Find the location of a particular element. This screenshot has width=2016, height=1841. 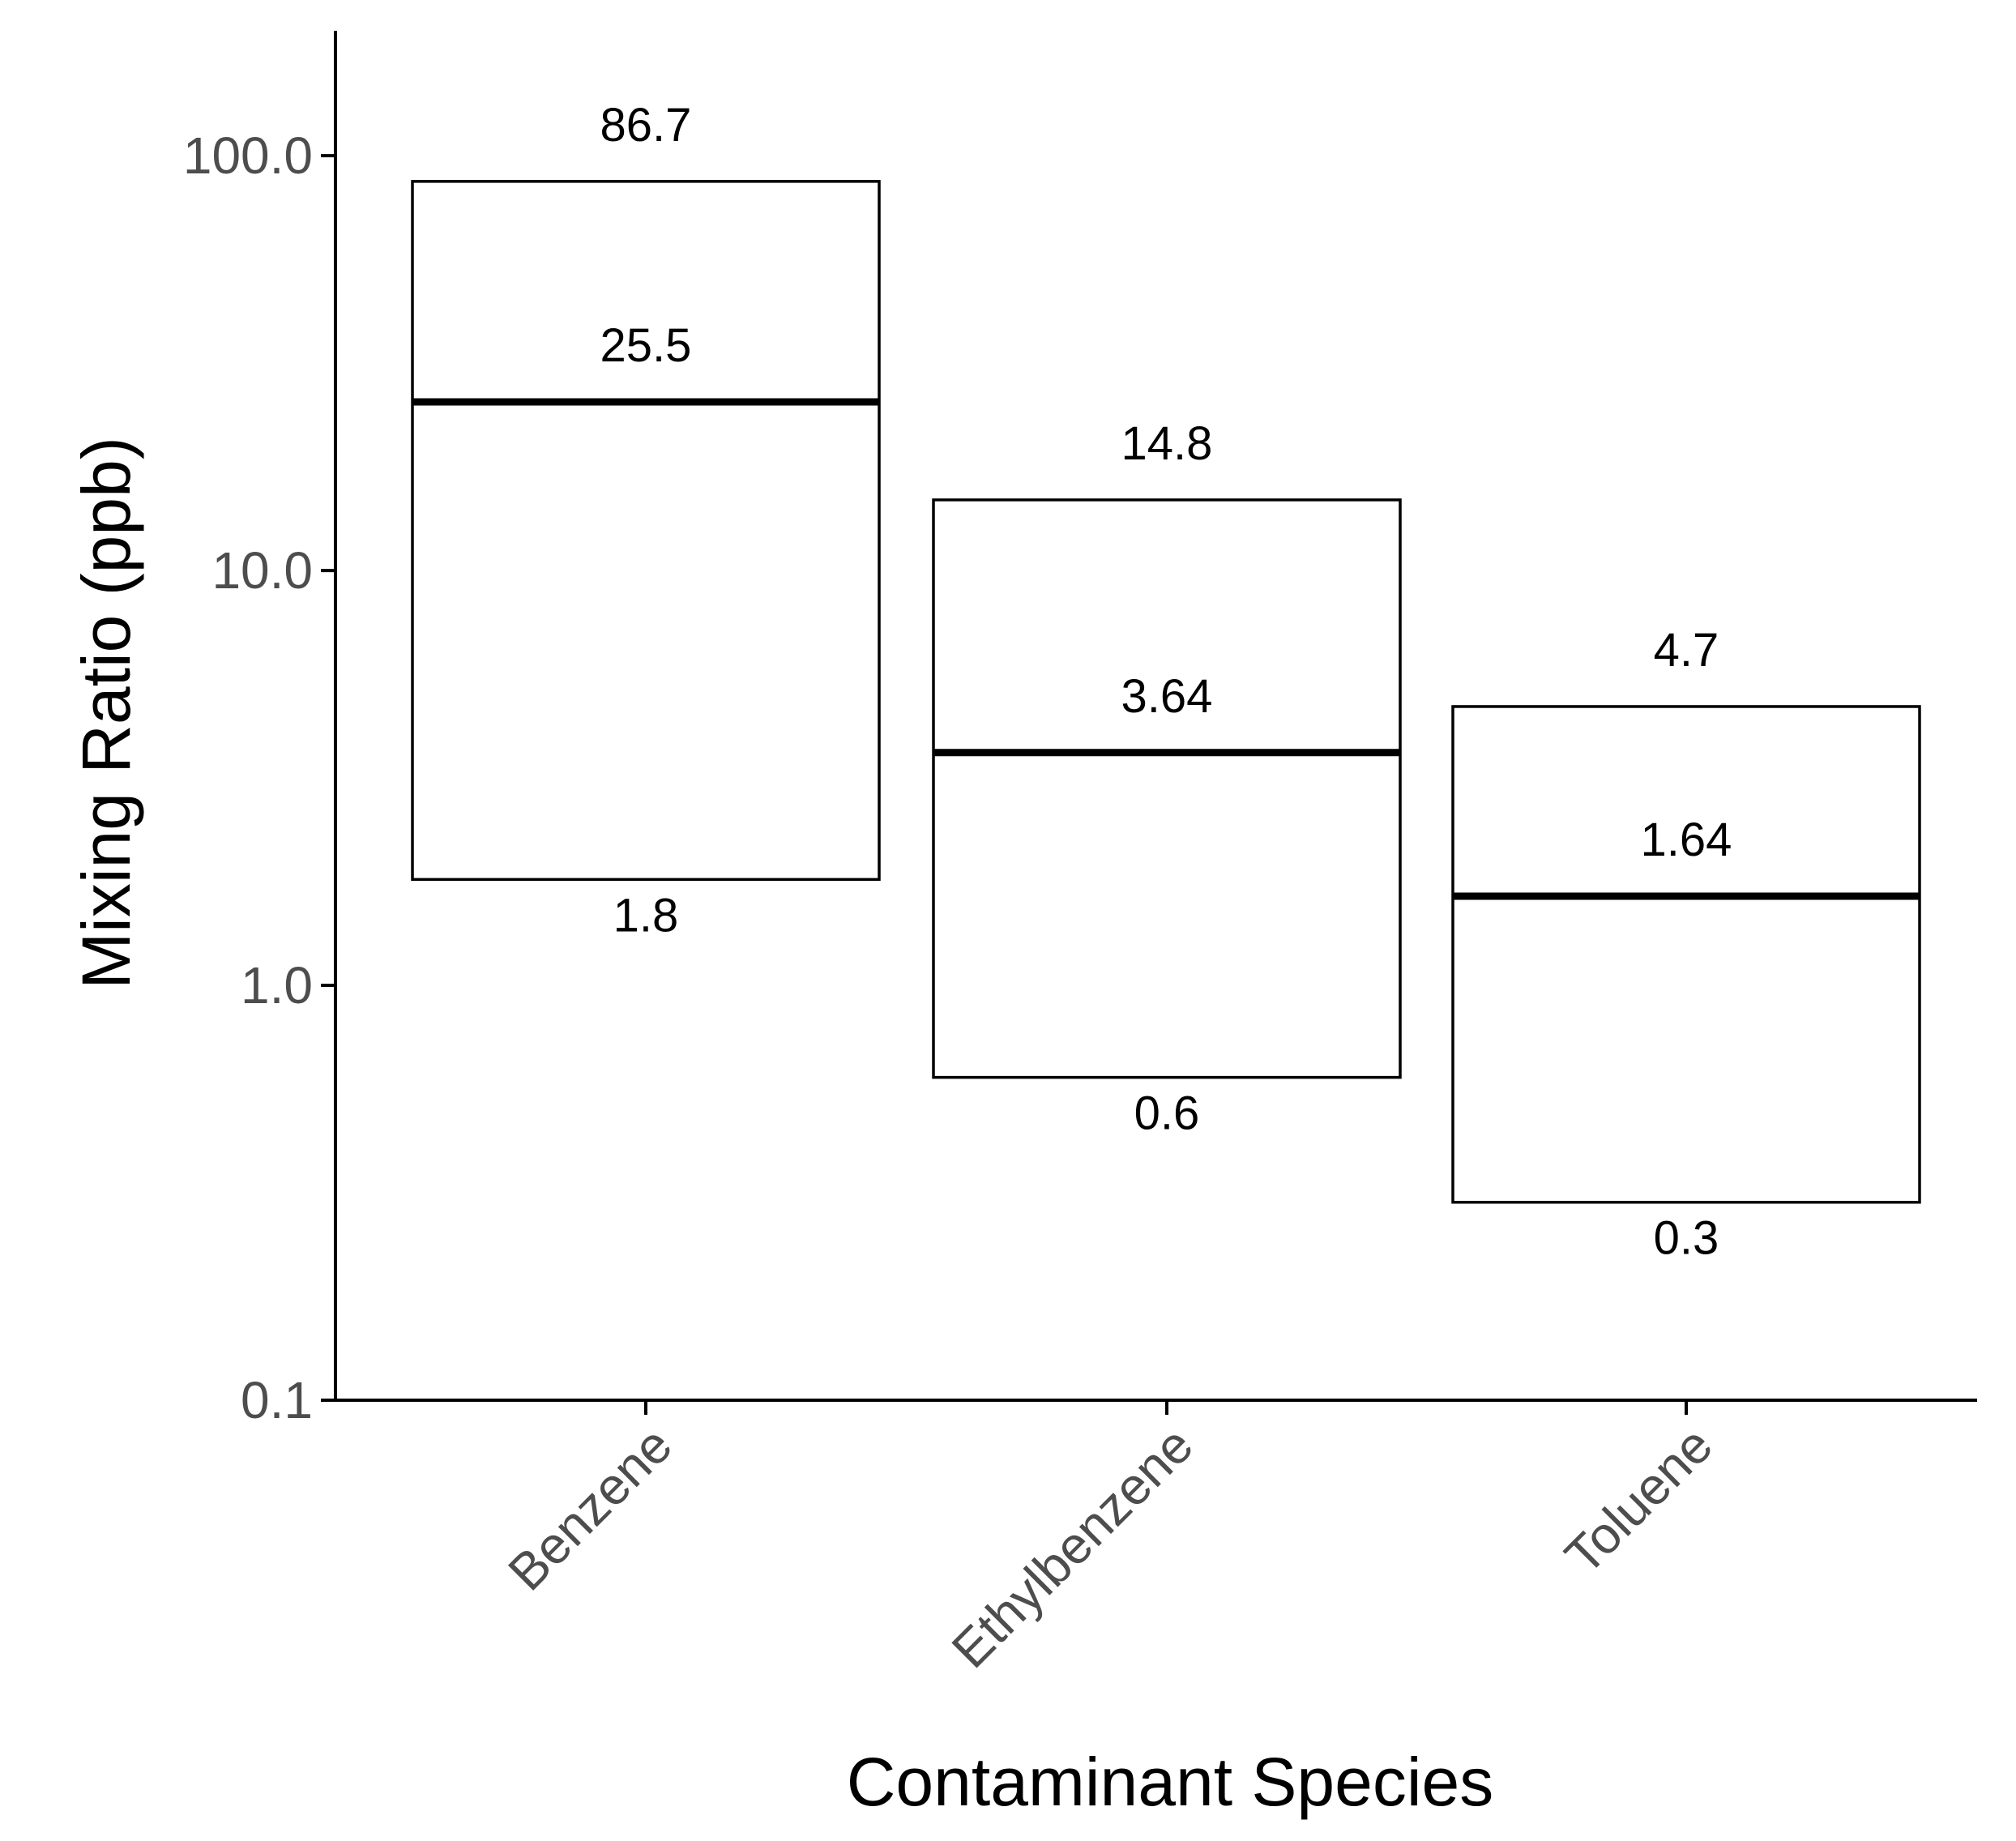

range-box-ethylbenzene is located at coordinates (1167, 789).